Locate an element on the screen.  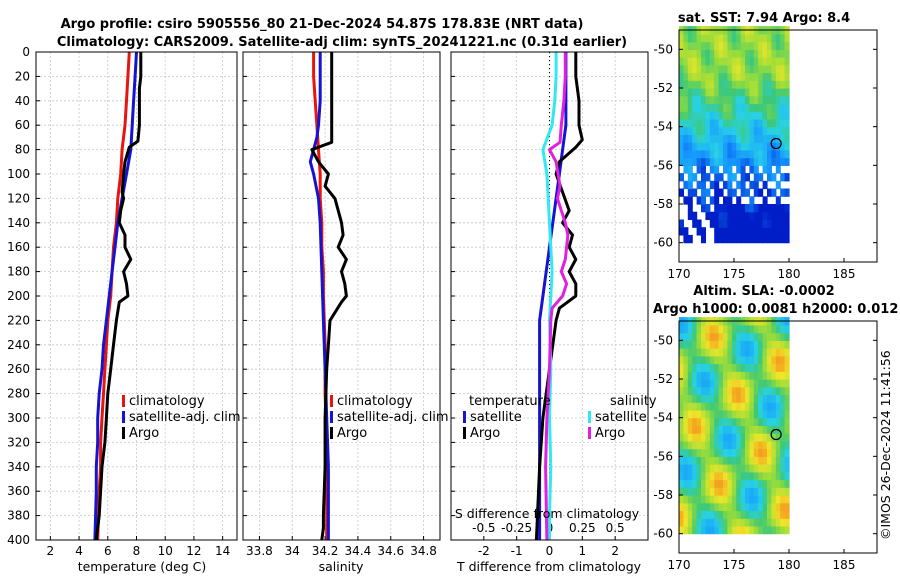
depth-tick-label: 280 is located at coordinates (18, 394).